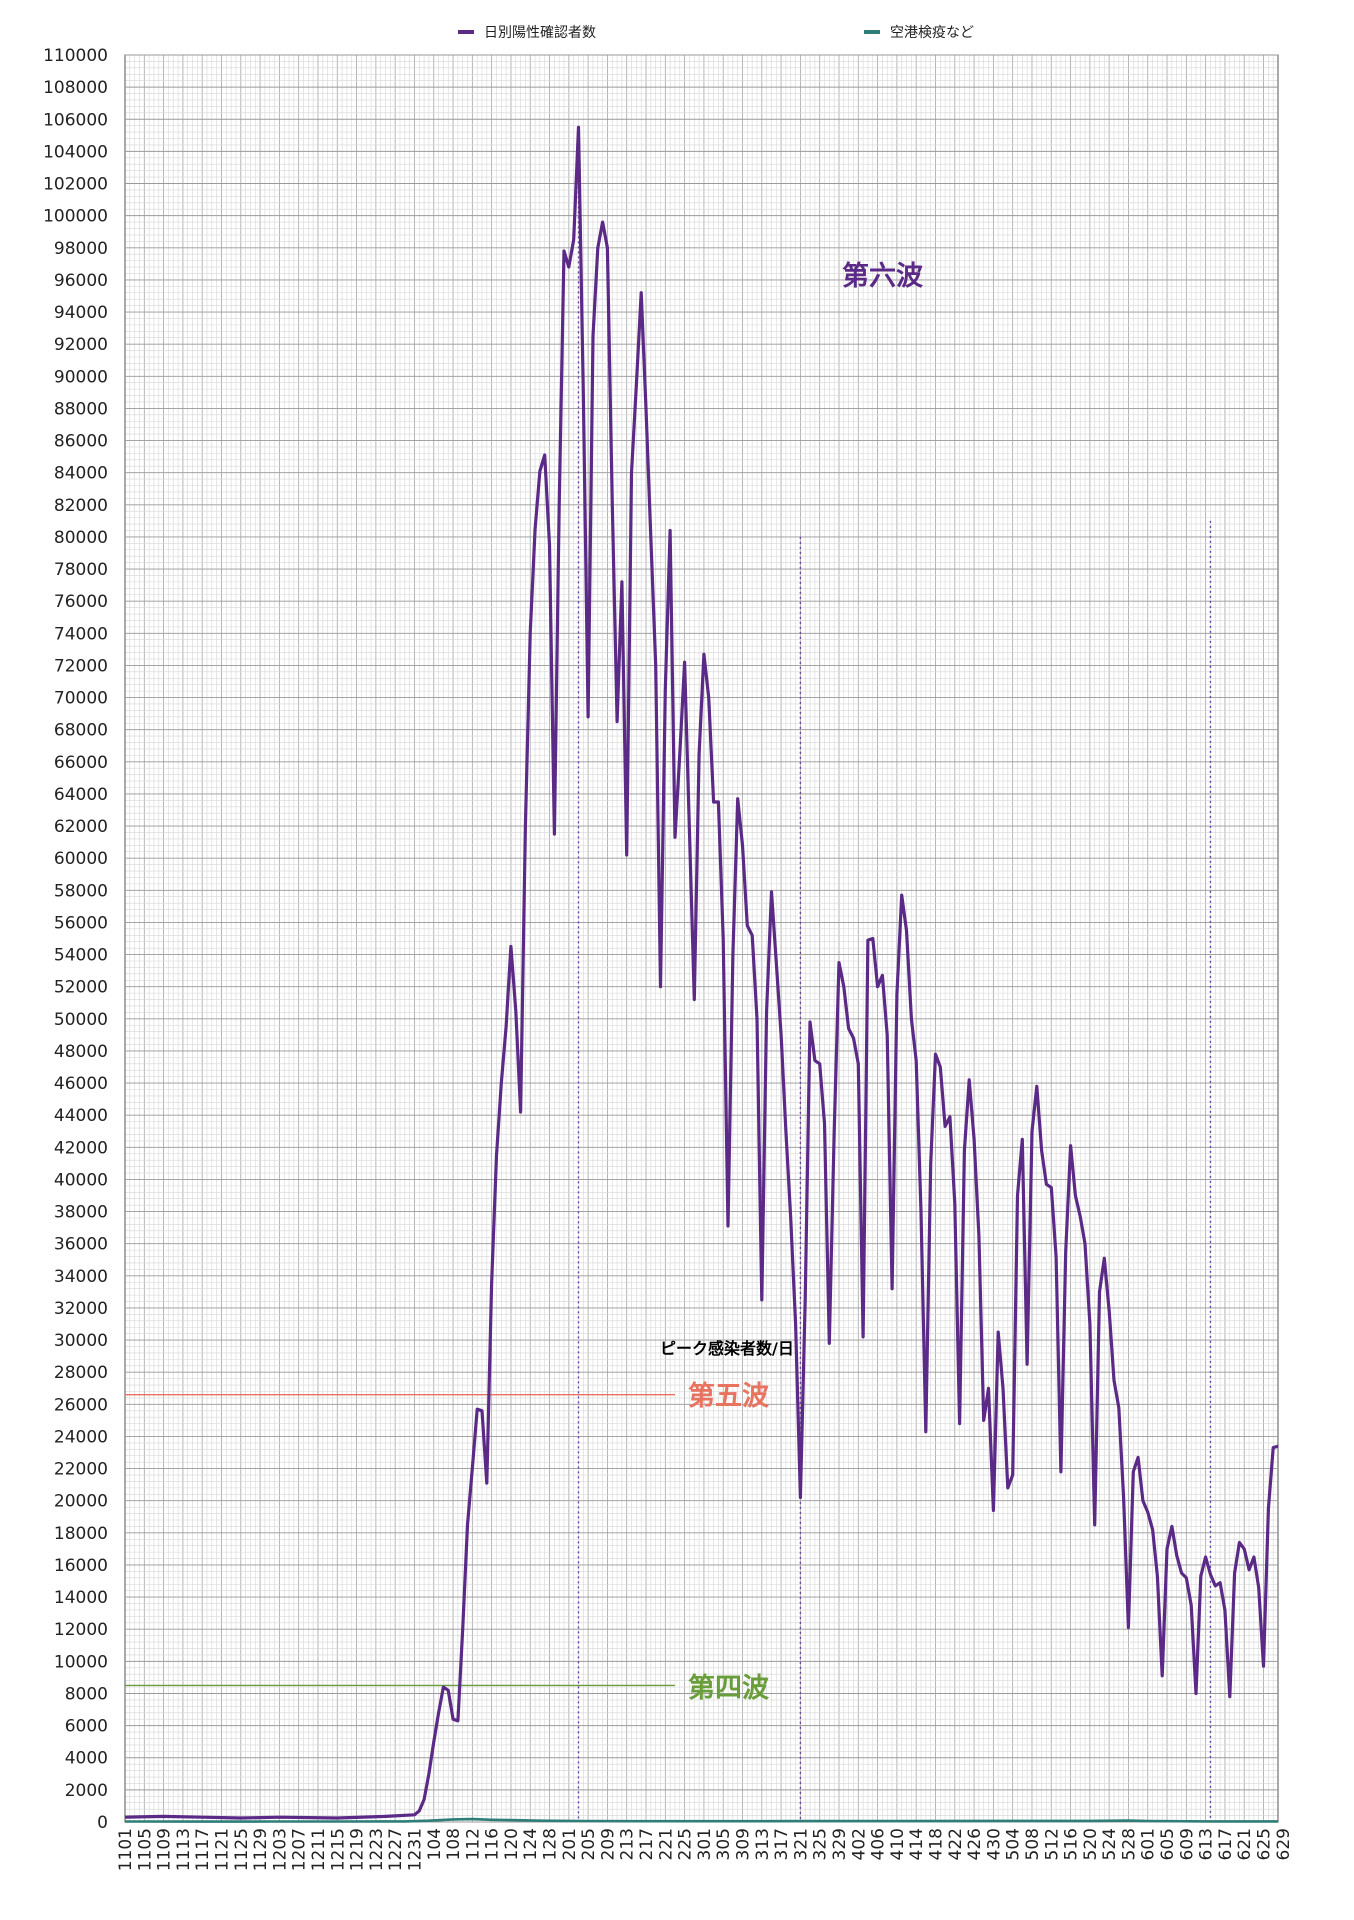 This screenshot has height=1920, width=1354. I want to click on y-tick-label: 6000, so click(86, 1727).